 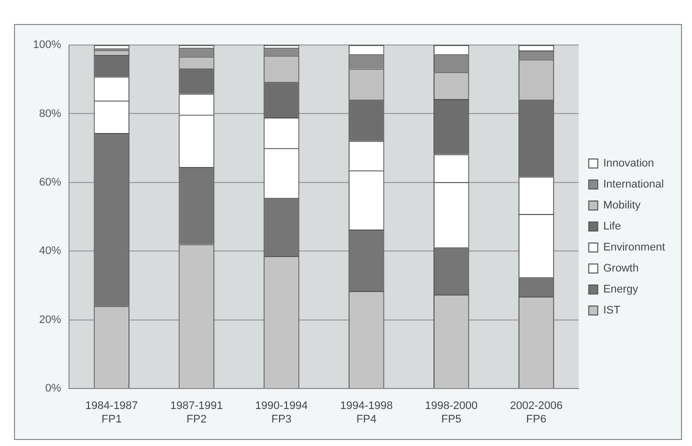 What do you see at coordinates (111, 413) in the screenshot?
I see `x-tick-label: 1984-1987 FP1` at bounding box center [111, 413].